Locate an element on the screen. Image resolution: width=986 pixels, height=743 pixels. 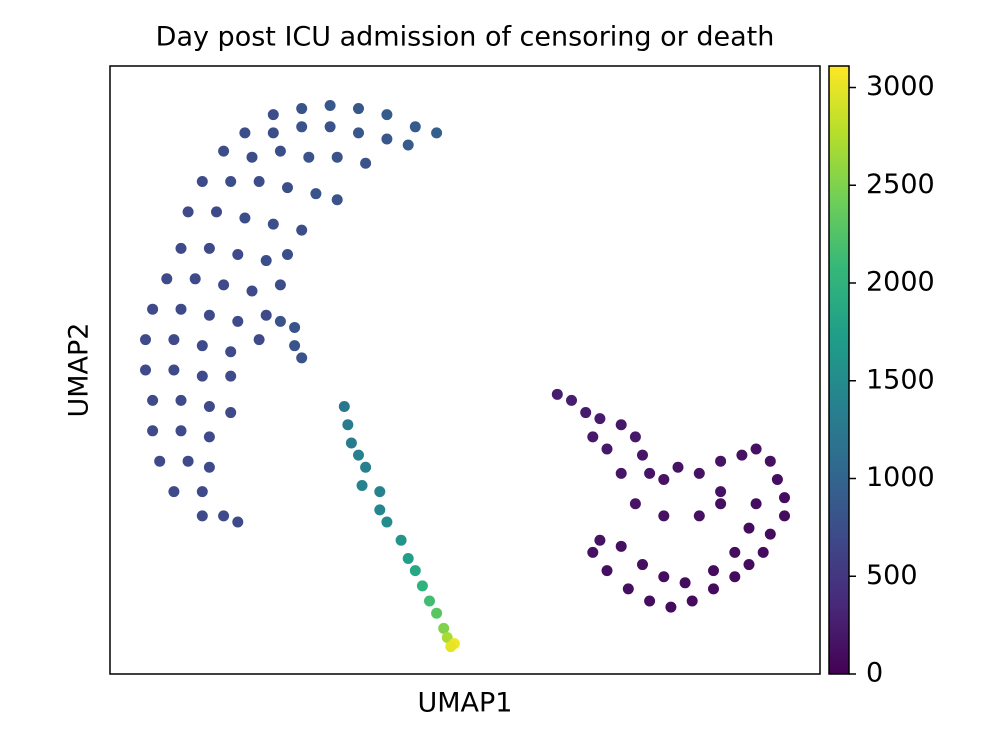
colorbar-tick-label: 0 is located at coordinates (874, 673).